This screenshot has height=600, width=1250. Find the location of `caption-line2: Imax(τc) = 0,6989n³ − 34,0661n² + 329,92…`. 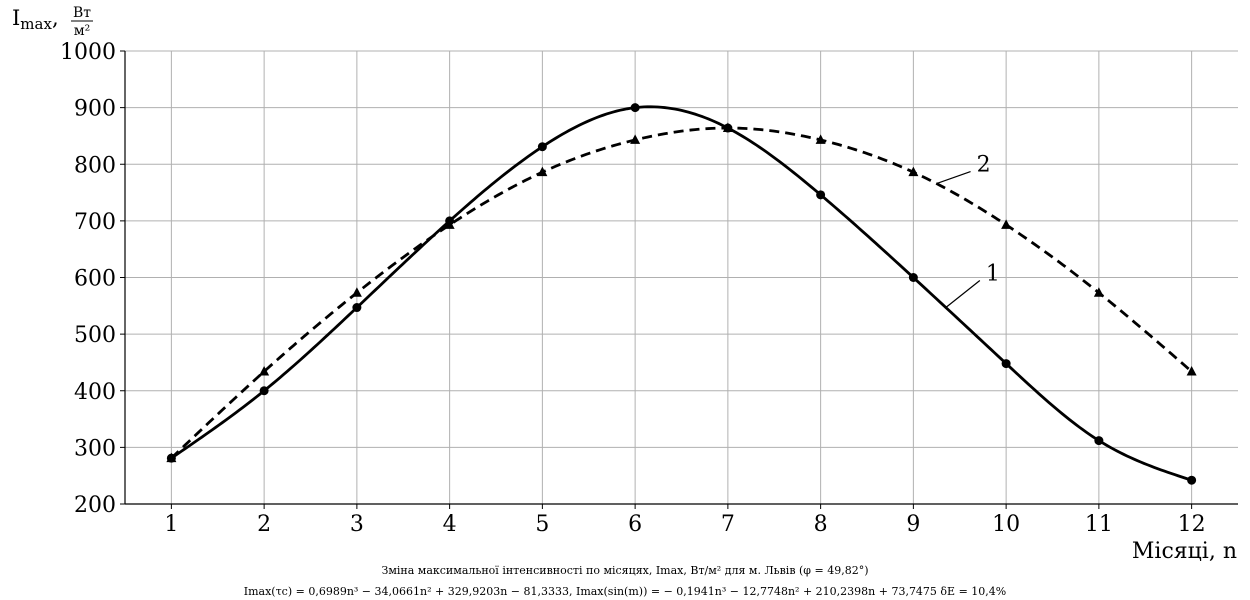

caption-line2: Imax(τc) = 0,6989n³ − 34,0661n² + 329,92… is located at coordinates (625, 591).